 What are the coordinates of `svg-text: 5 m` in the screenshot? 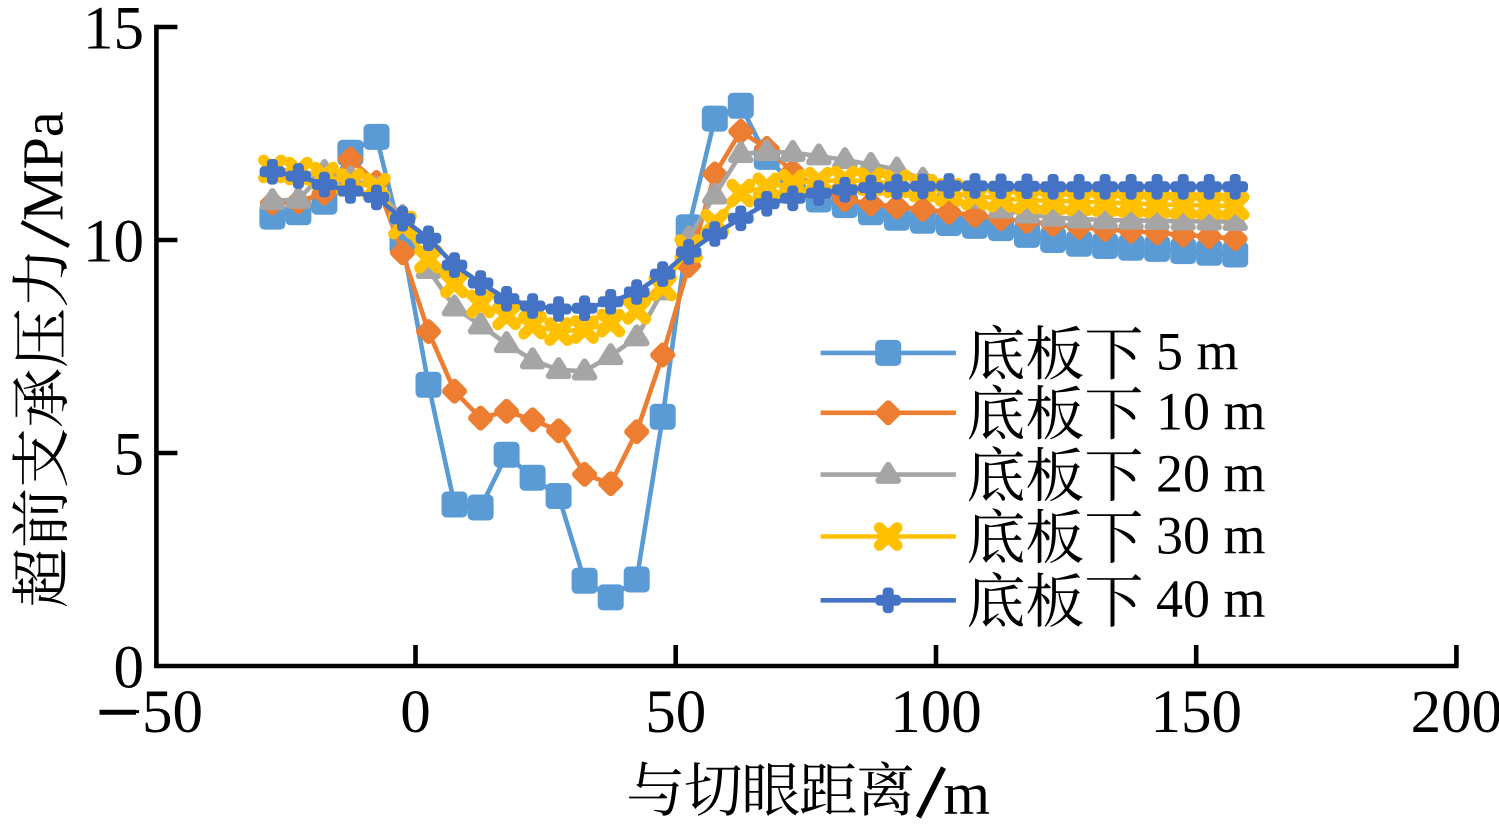 It's located at (1197, 352).